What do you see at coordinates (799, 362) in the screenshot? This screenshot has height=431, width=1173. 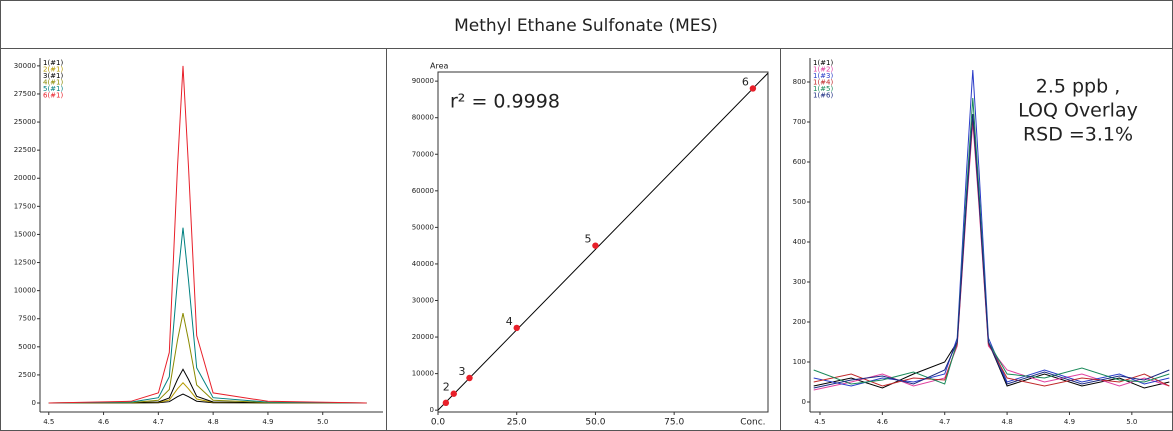 I see `y-tick-label: 100` at bounding box center [799, 362].